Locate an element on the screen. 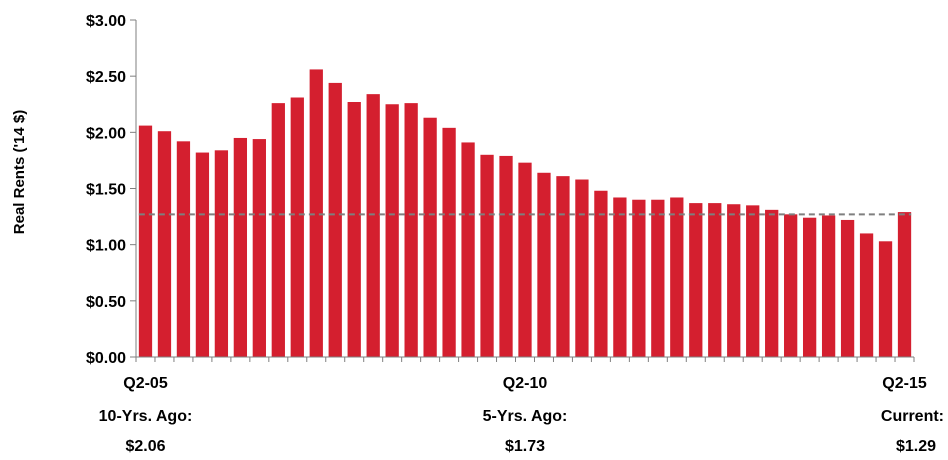 This screenshot has width=948, height=460. x-axis-ticks: Q2-05 Q2-10 Q2-15 is located at coordinates (525, 374).